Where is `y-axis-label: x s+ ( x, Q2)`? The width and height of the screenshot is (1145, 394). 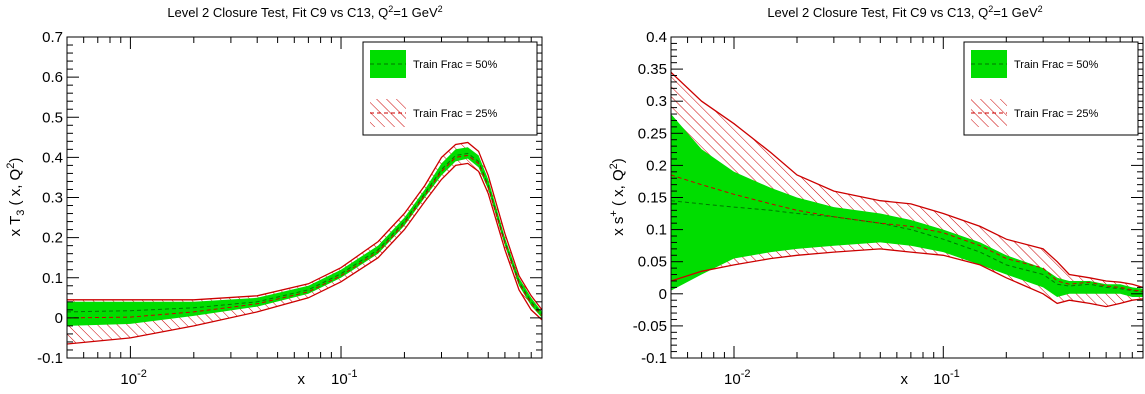 y-axis-label: x s+ ( x, Q2) is located at coordinates (617, 197).